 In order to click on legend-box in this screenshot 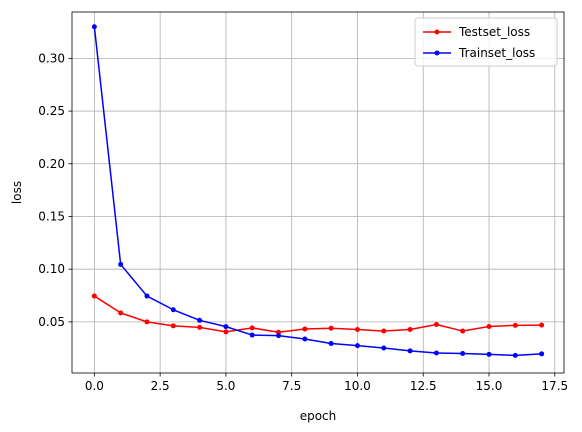, I will do `click(486, 42)`.